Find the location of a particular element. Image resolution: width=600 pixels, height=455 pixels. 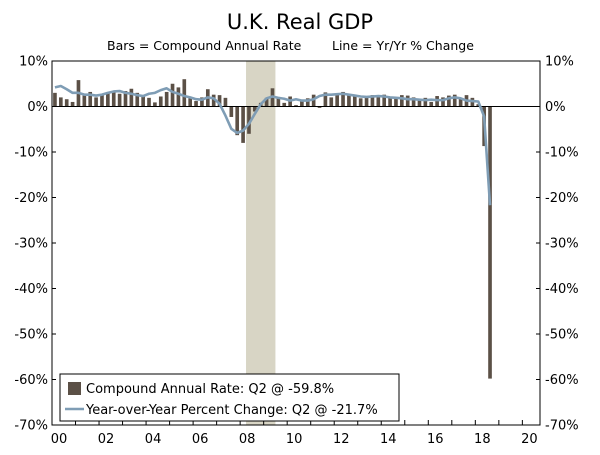

x-tick-label: 06 is located at coordinates (200, 439).